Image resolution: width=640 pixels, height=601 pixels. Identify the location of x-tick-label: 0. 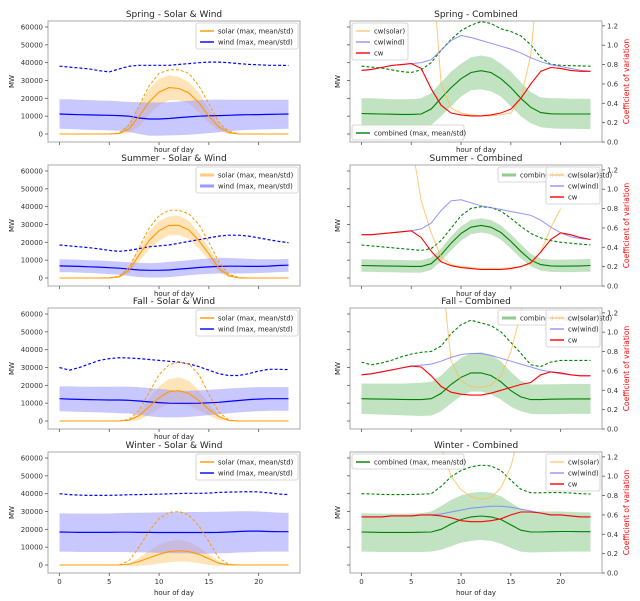
(361, 582).